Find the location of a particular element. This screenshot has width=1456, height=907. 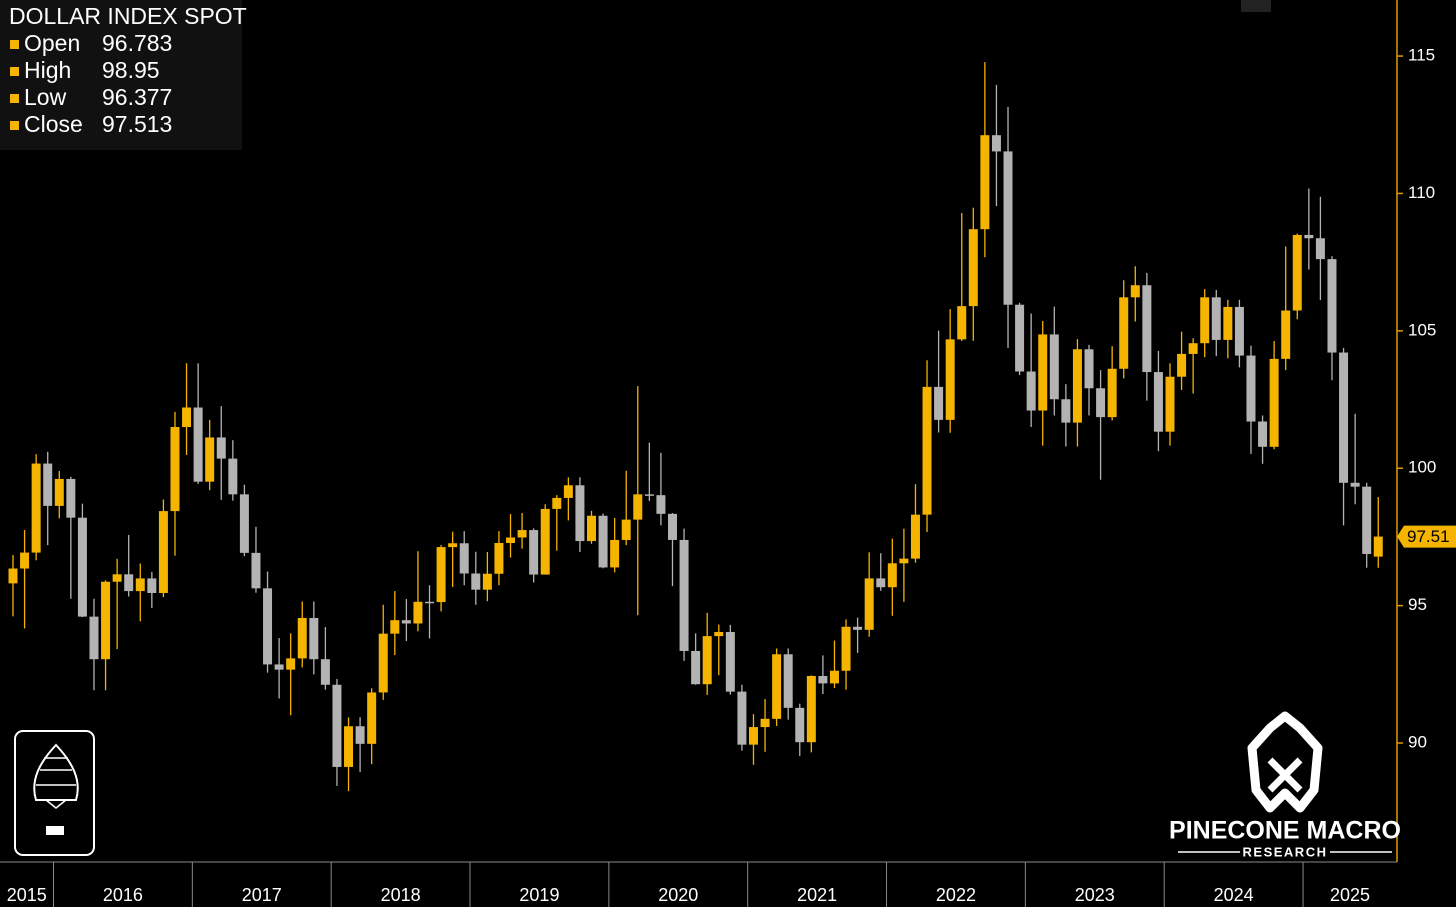

x-tick-label: 2020 is located at coordinates (678, 895).